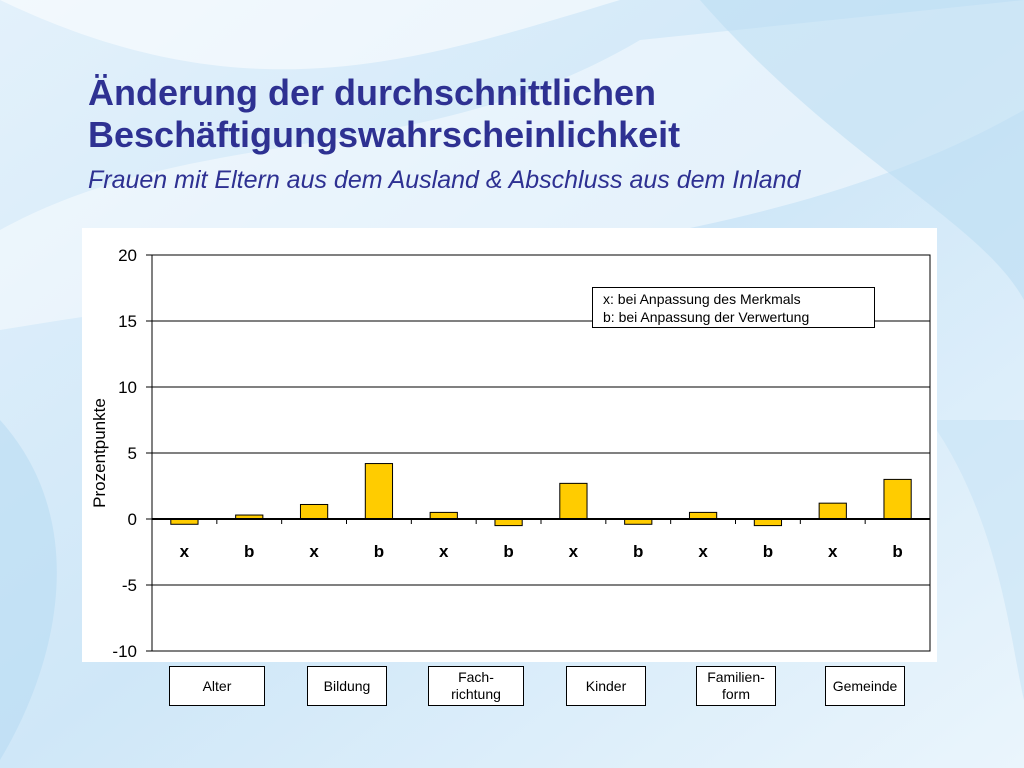  I want to click on bars, so click(541, 495).